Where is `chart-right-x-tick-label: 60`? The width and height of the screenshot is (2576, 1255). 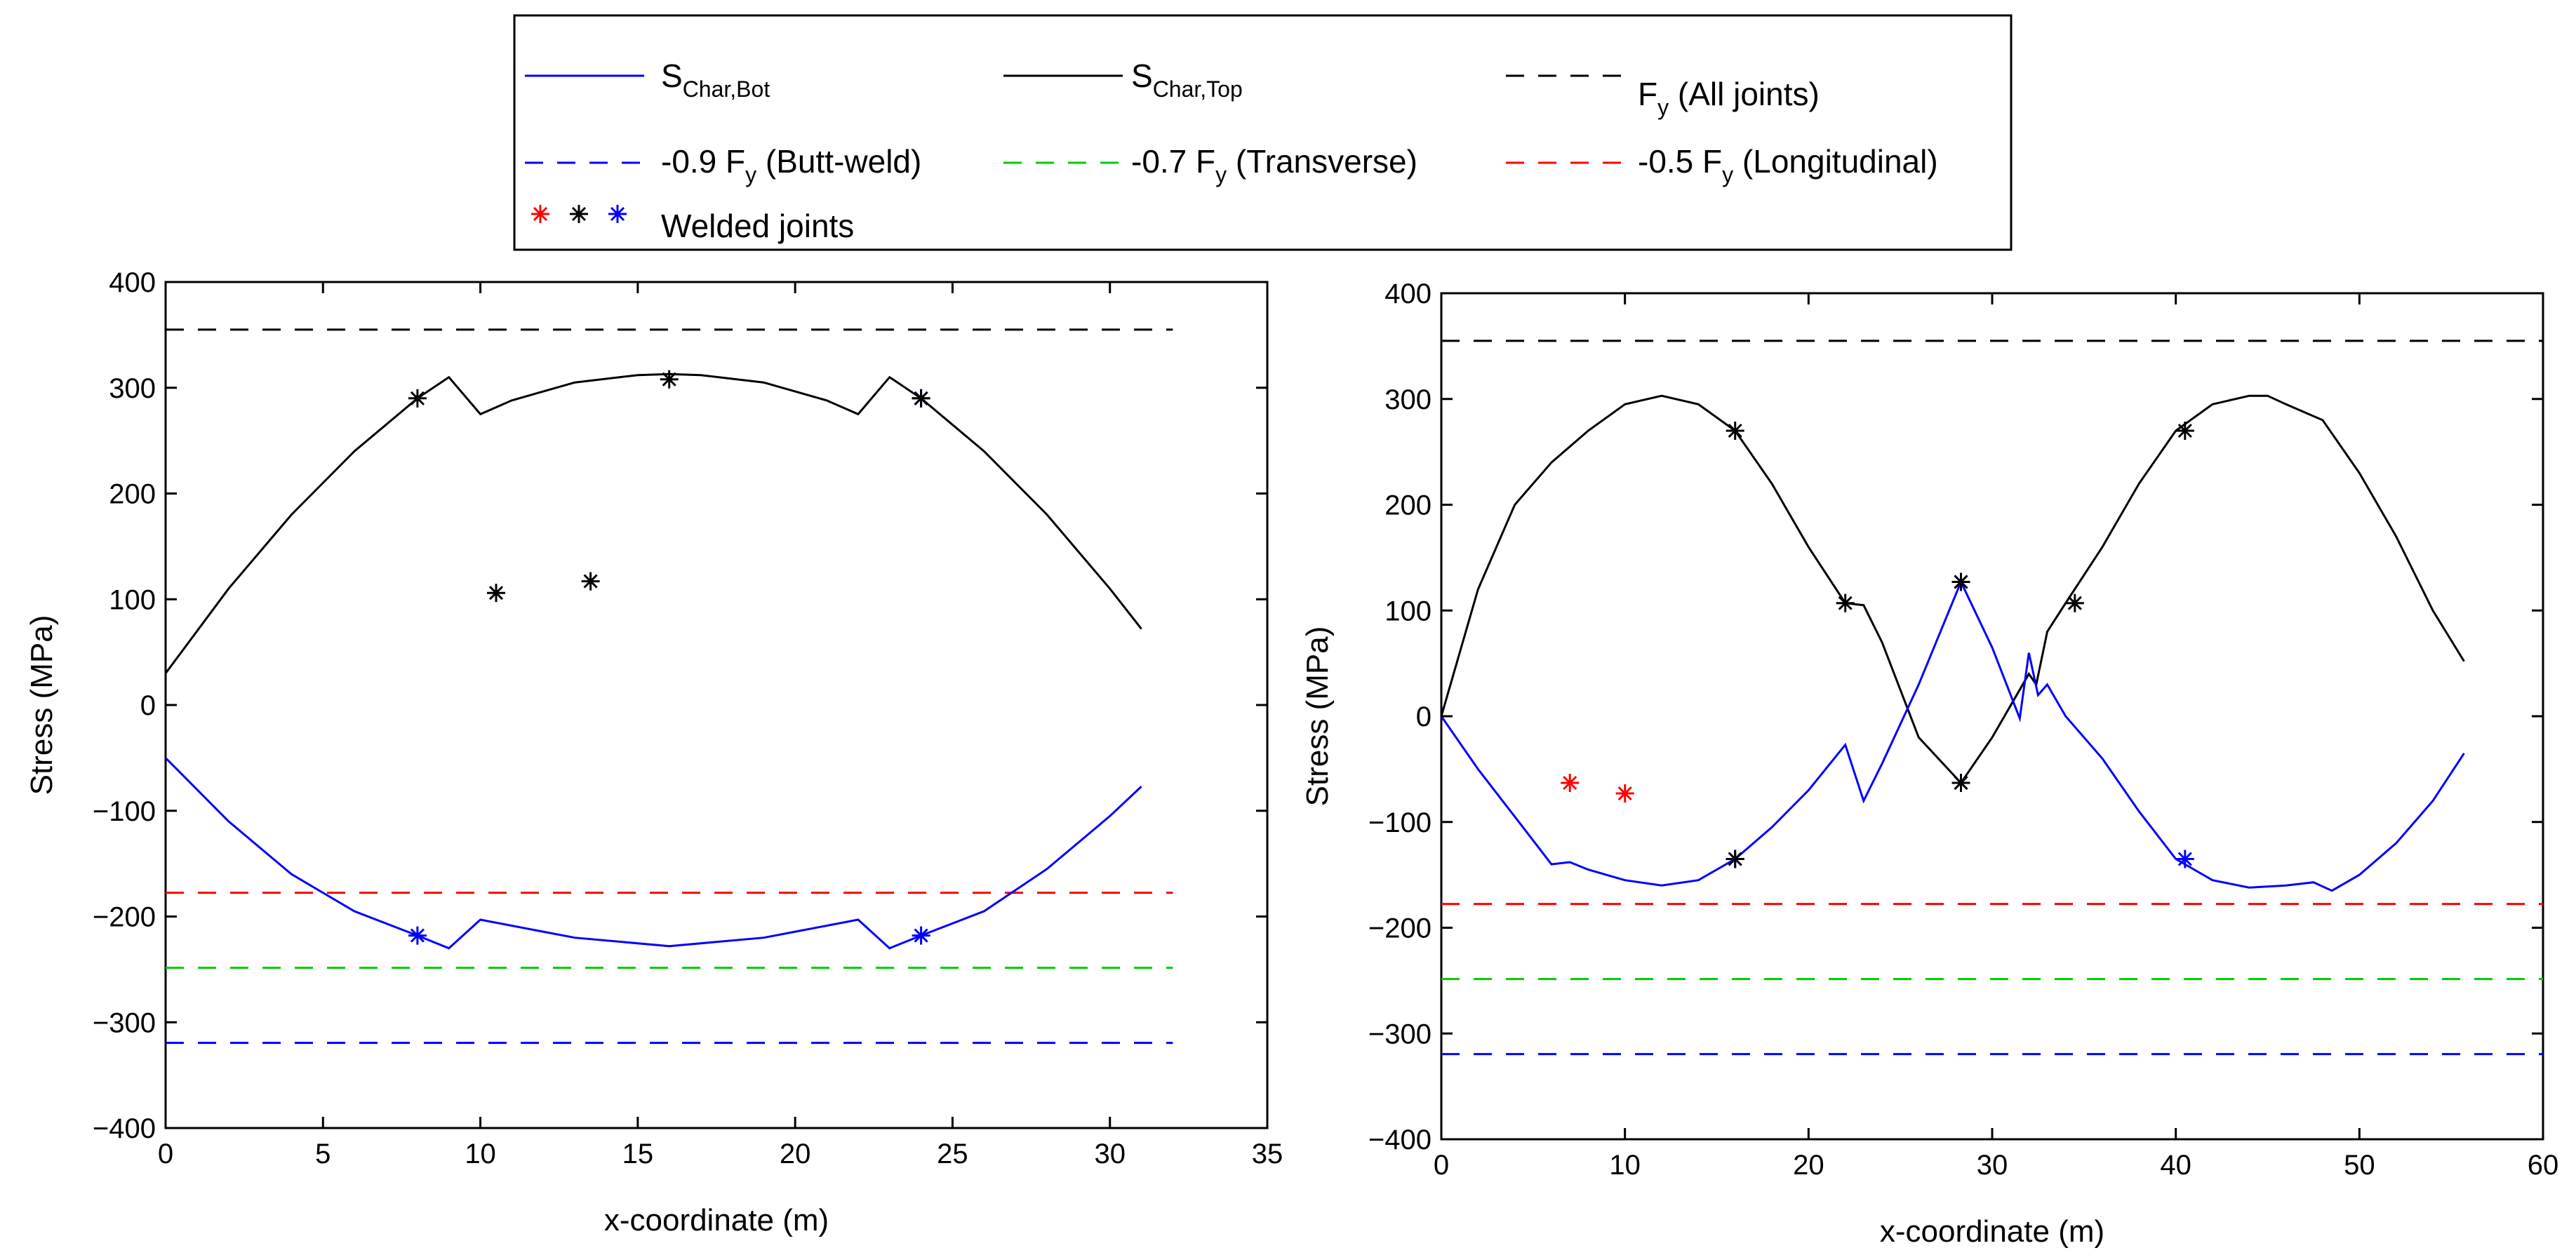
chart-right-x-tick-label: 60 is located at coordinates (2543, 1165).